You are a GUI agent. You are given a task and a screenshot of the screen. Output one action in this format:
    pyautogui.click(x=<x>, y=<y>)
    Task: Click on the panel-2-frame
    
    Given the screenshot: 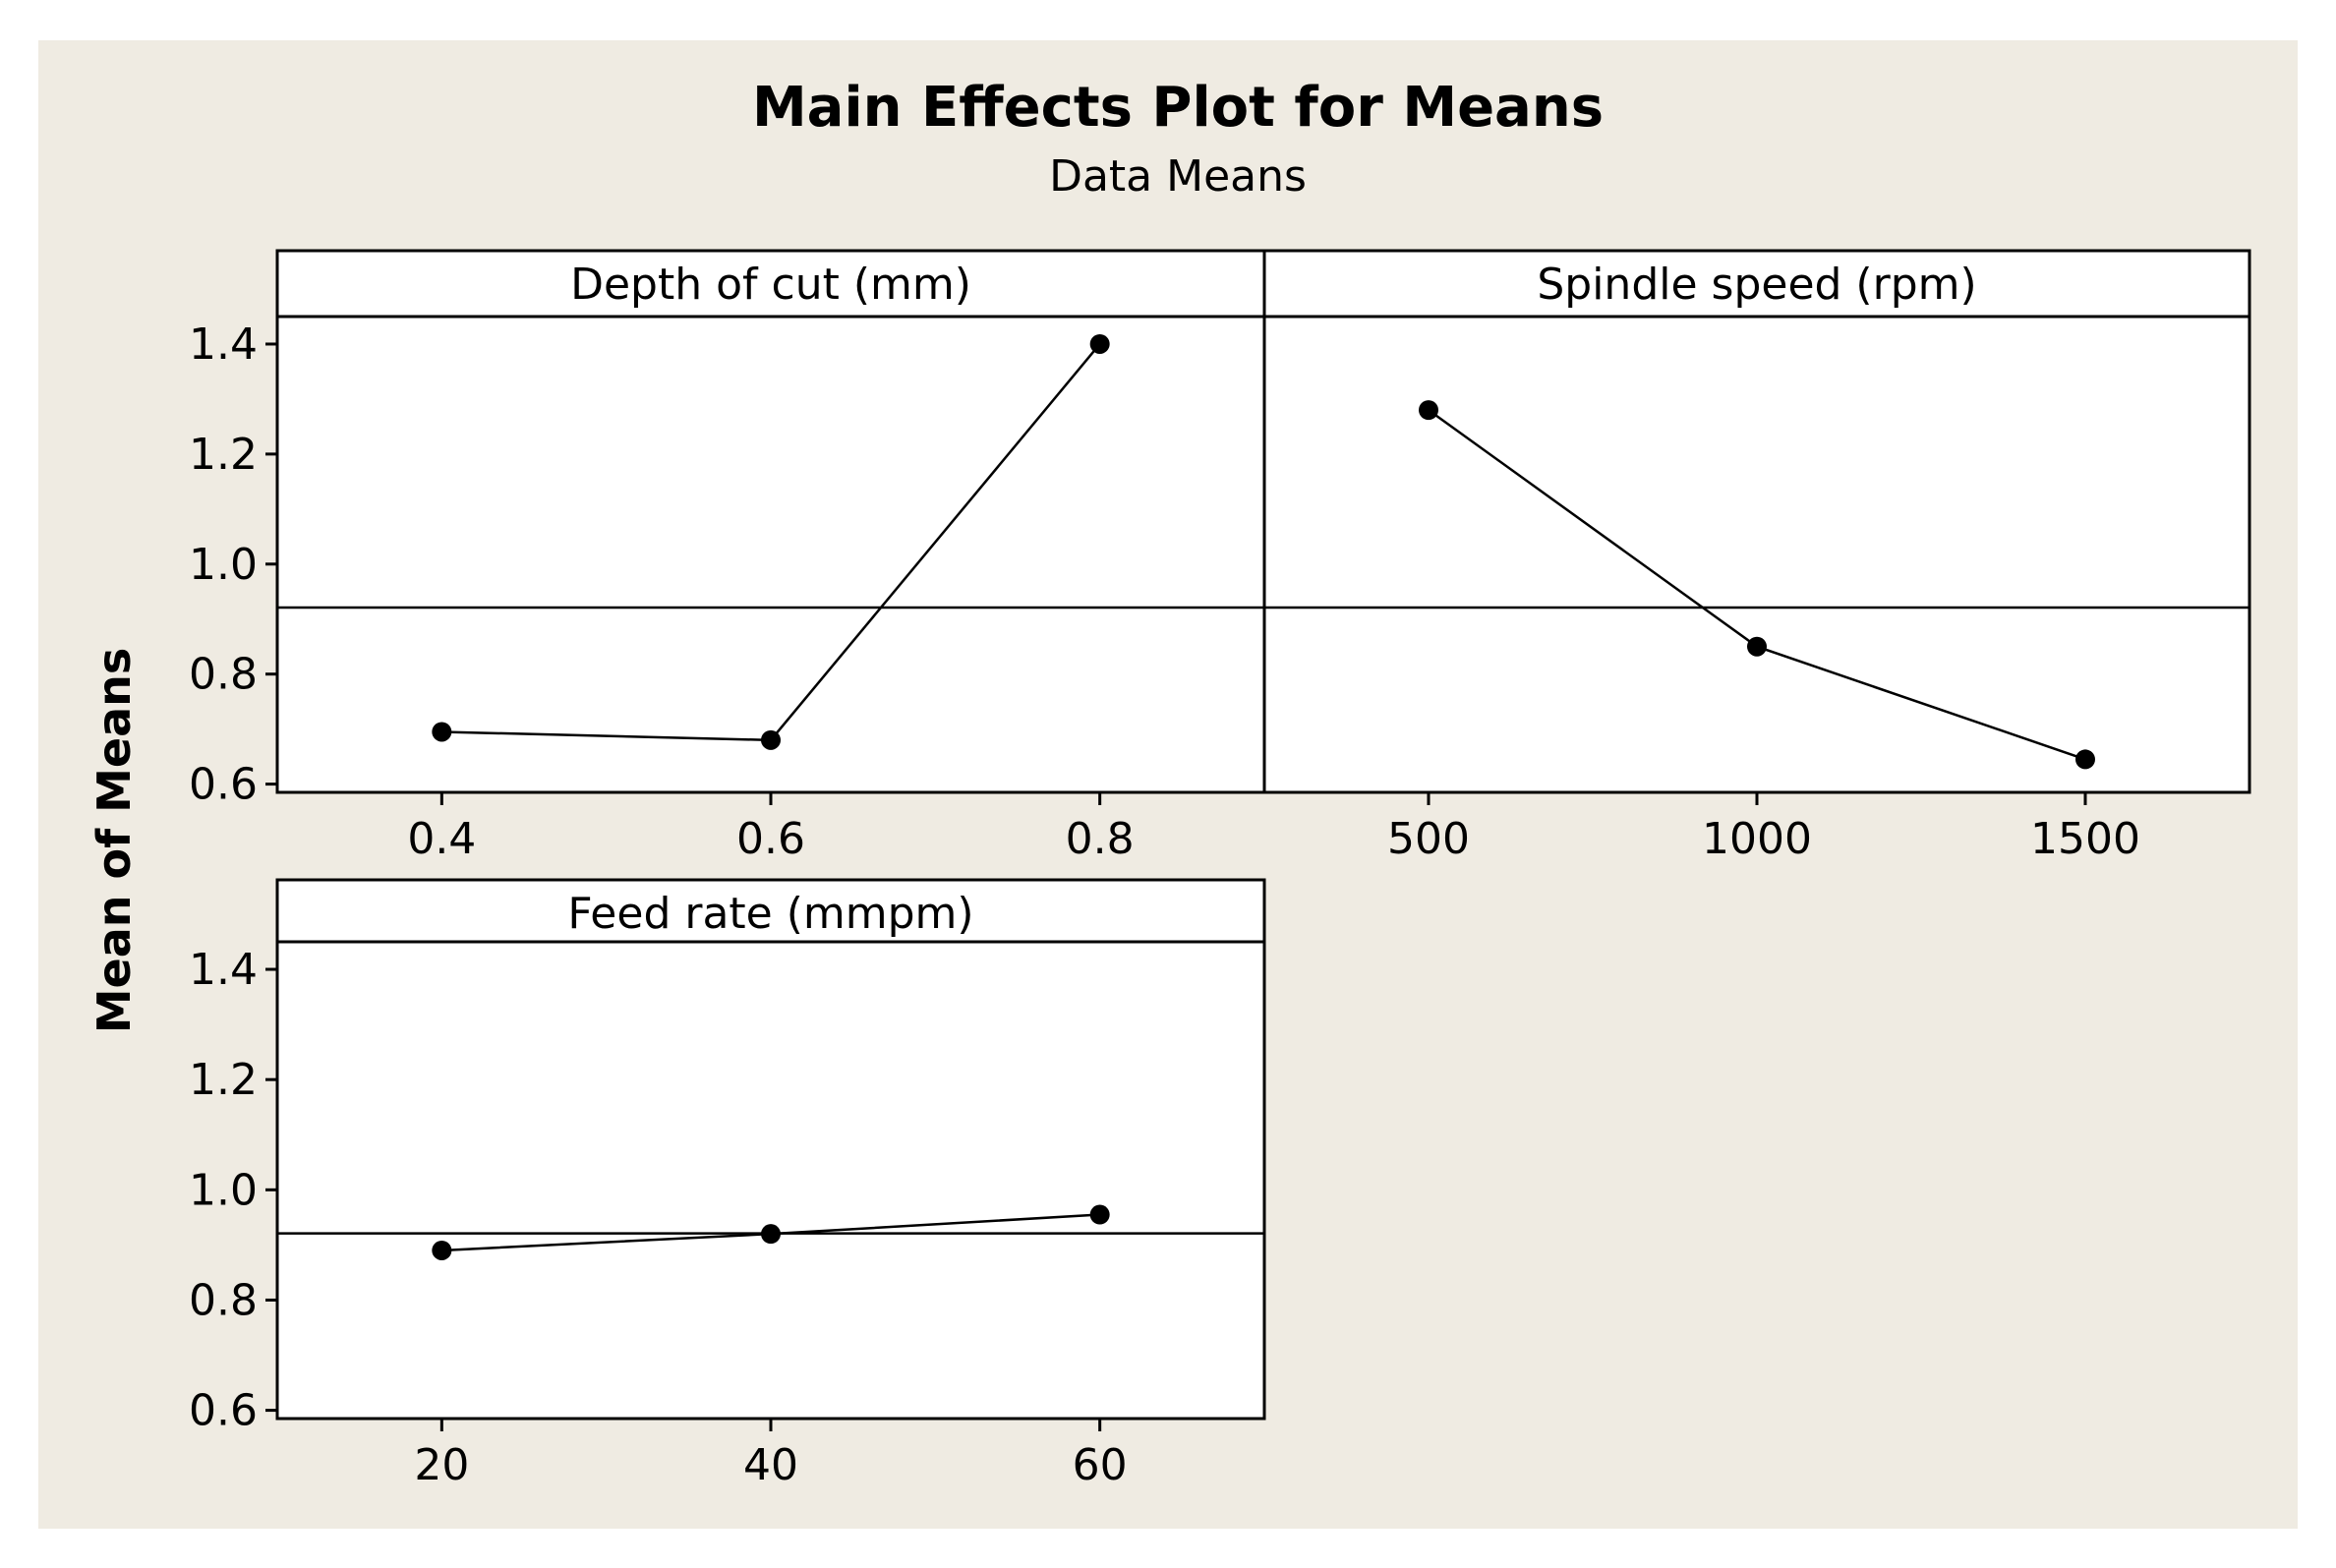 What is the action you would take?
    pyautogui.click(x=1756, y=521)
    